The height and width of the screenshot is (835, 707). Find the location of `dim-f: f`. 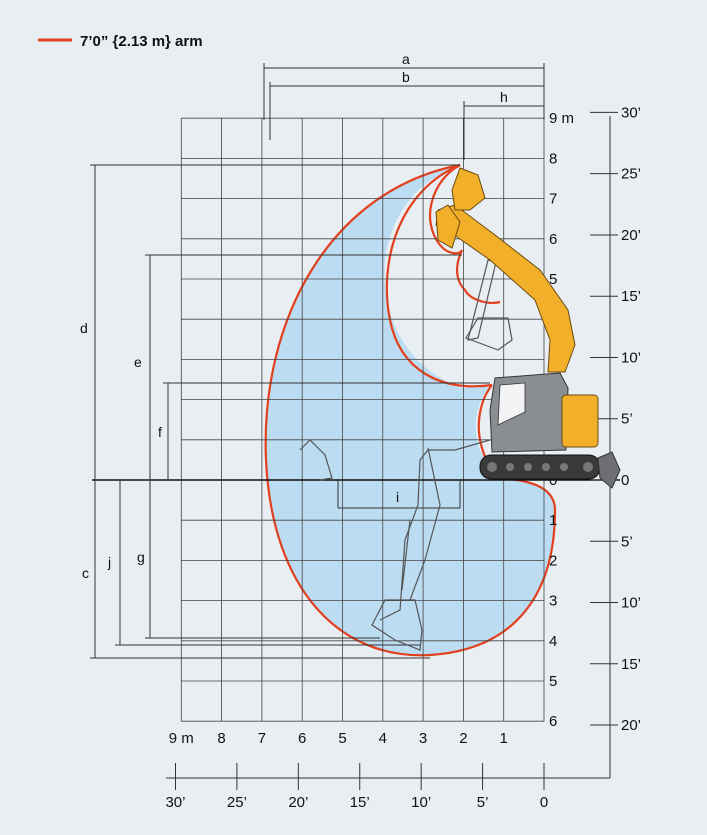

dim-f: f is located at coordinates (160, 432).